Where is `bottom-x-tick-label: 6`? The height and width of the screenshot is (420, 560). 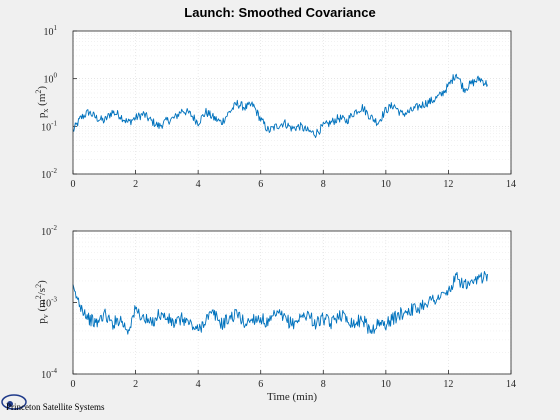 bottom-x-tick-label: 6 is located at coordinates (260, 384).